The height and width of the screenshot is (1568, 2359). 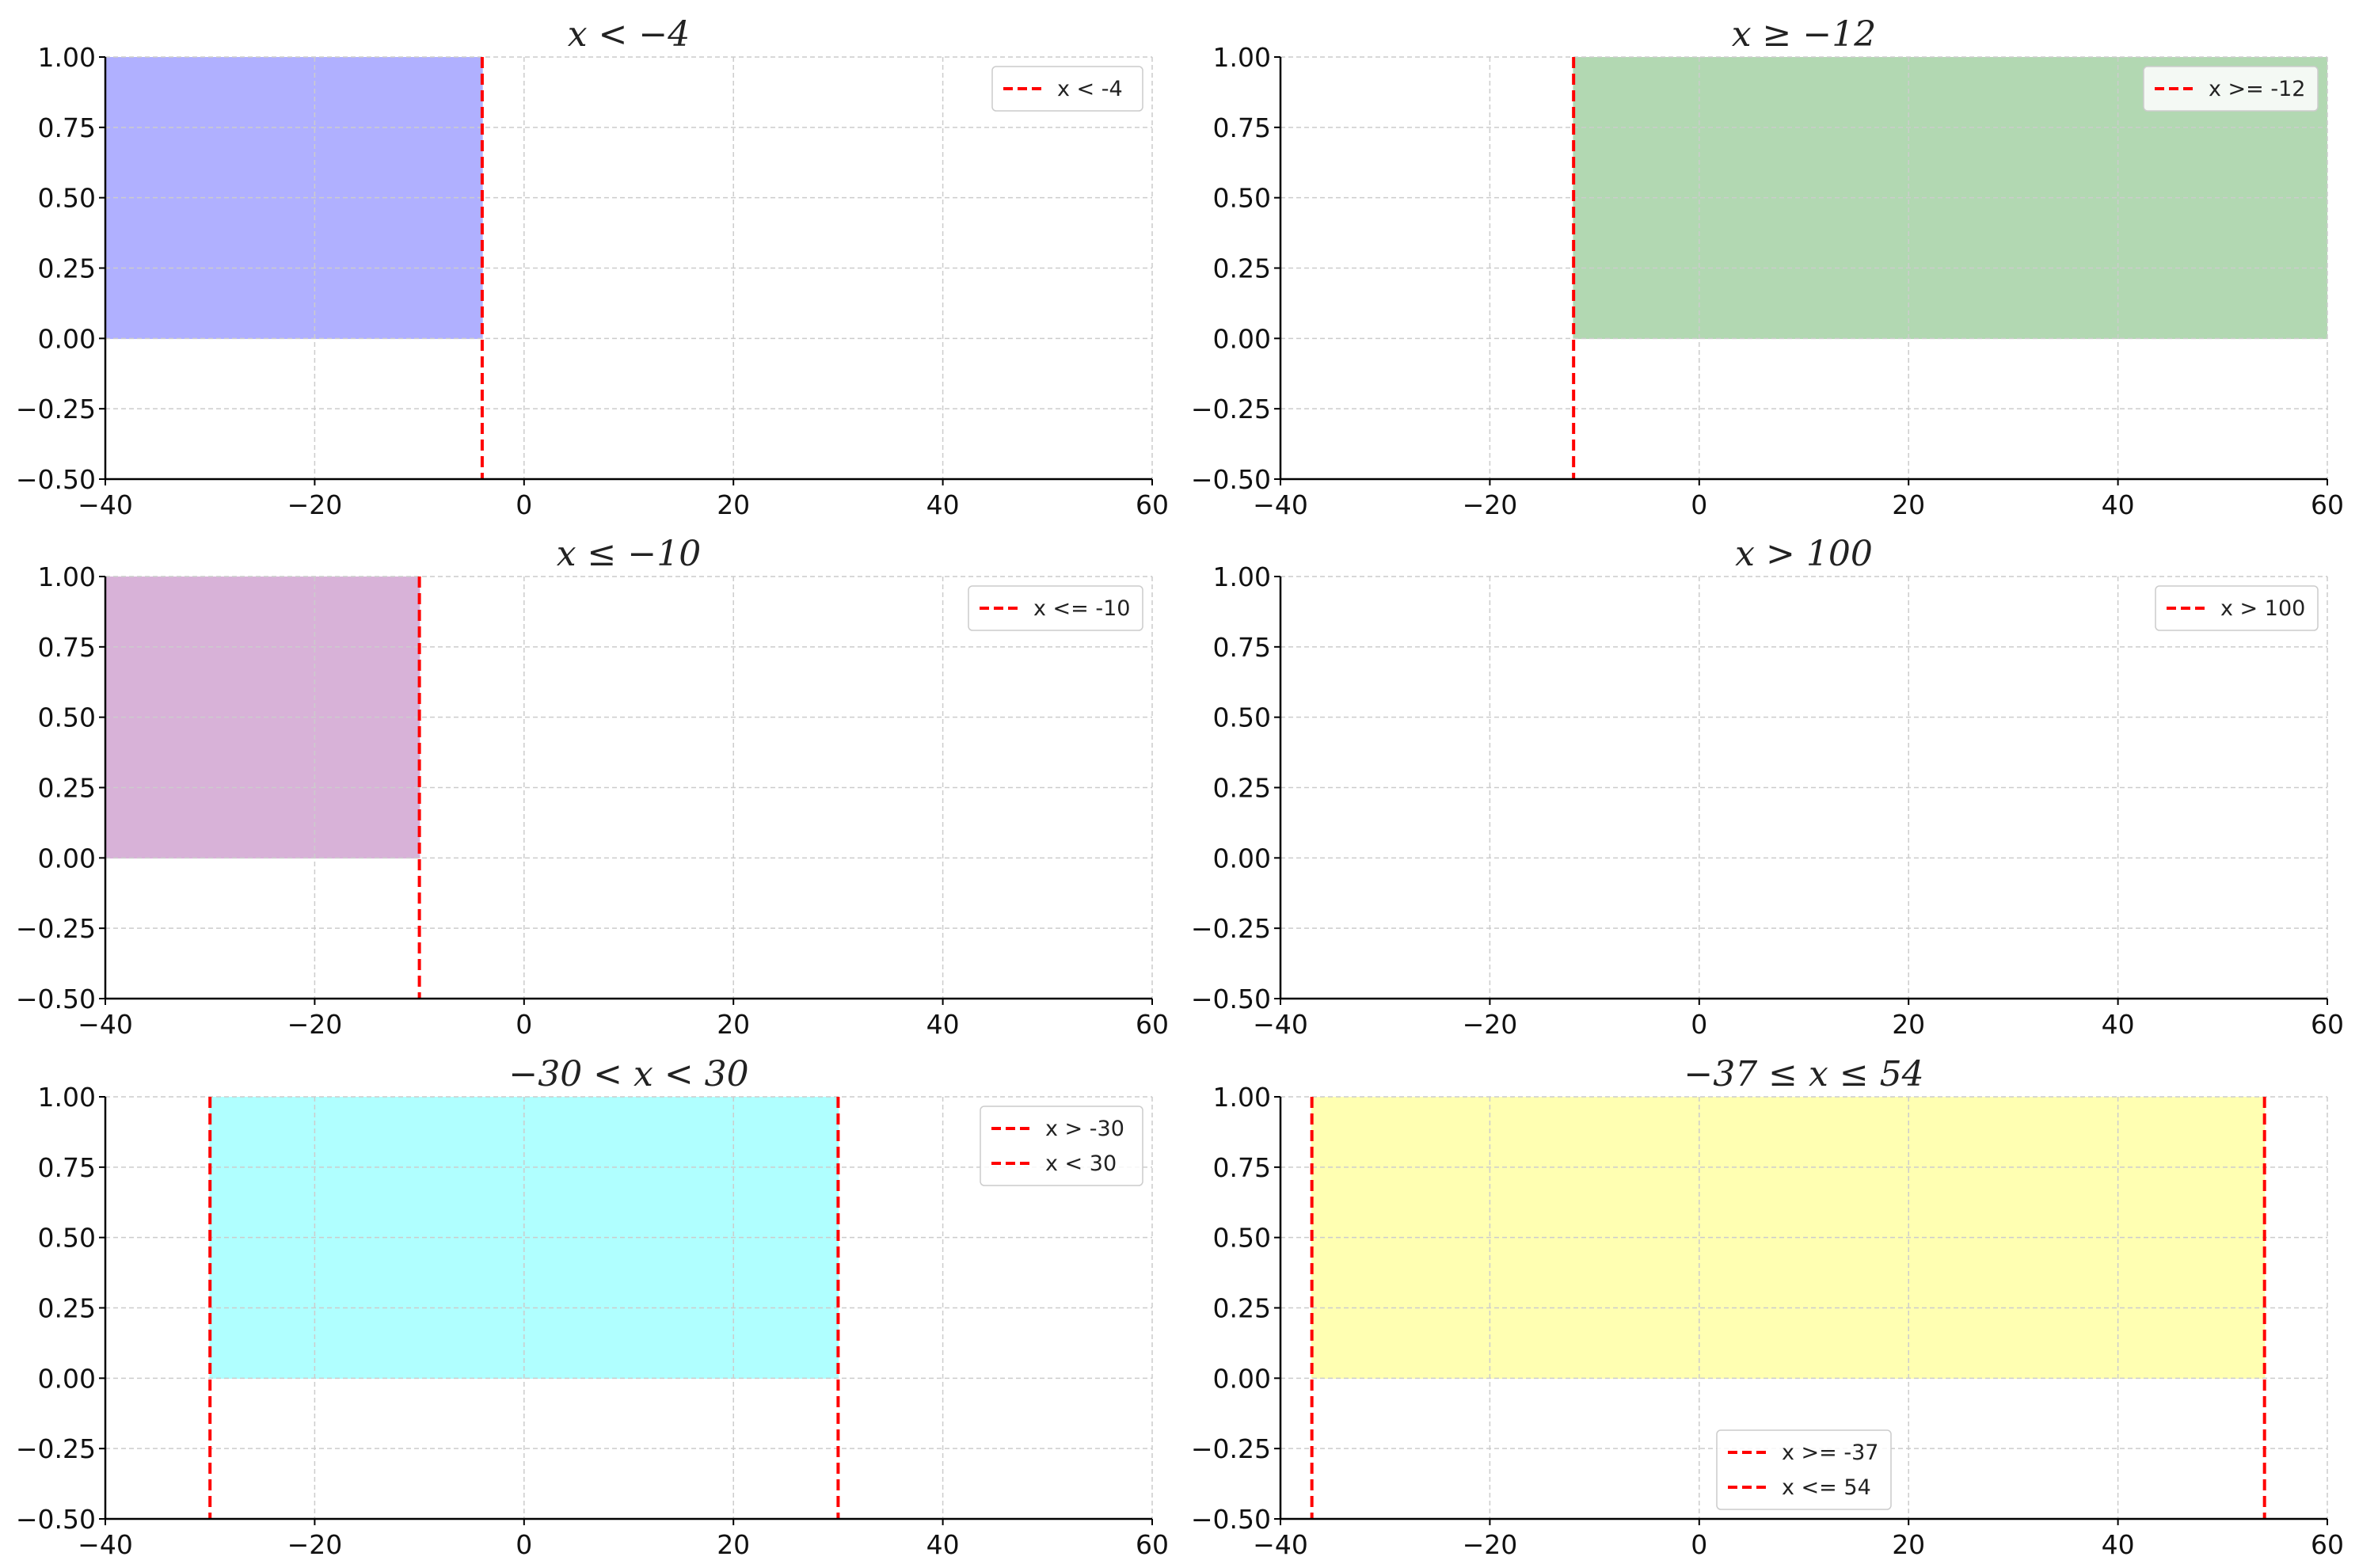 I want to click on chart-title: x ≥ −12, so click(x=1804, y=34).